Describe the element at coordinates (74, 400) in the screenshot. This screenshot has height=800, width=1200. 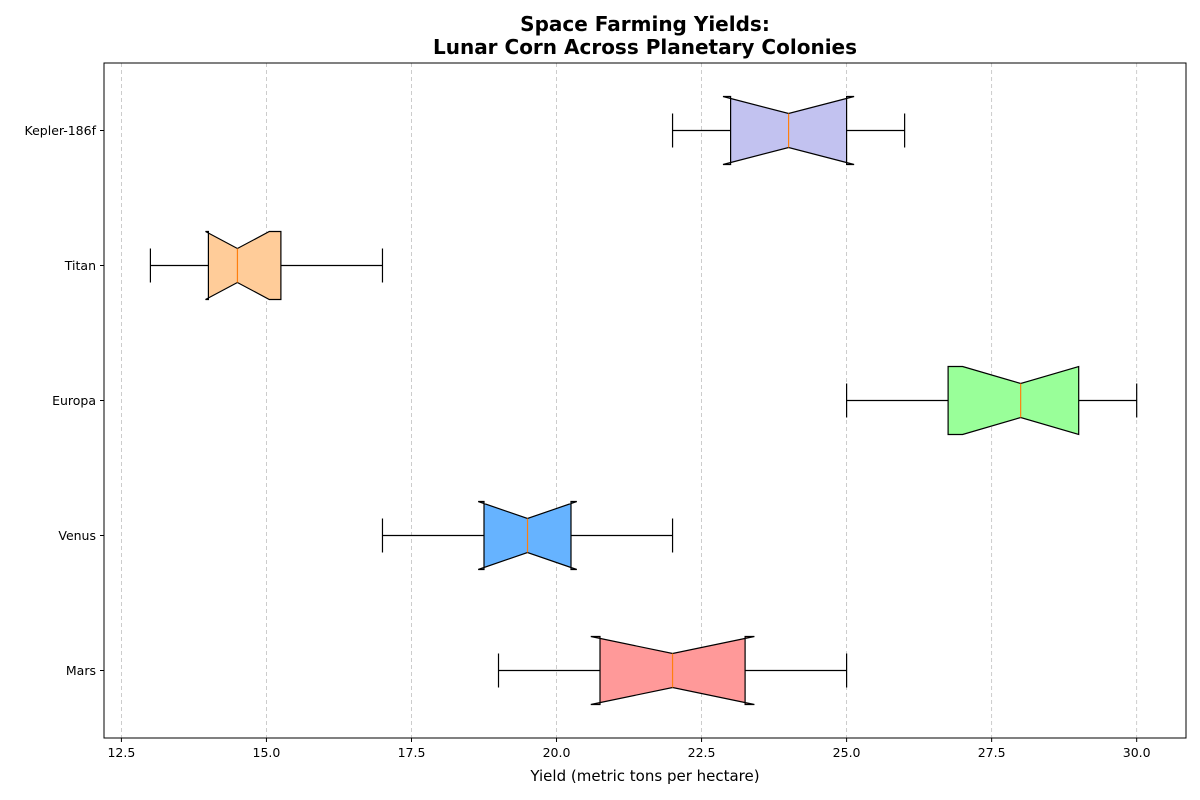
I see `y-tick-label: Europa` at that location.